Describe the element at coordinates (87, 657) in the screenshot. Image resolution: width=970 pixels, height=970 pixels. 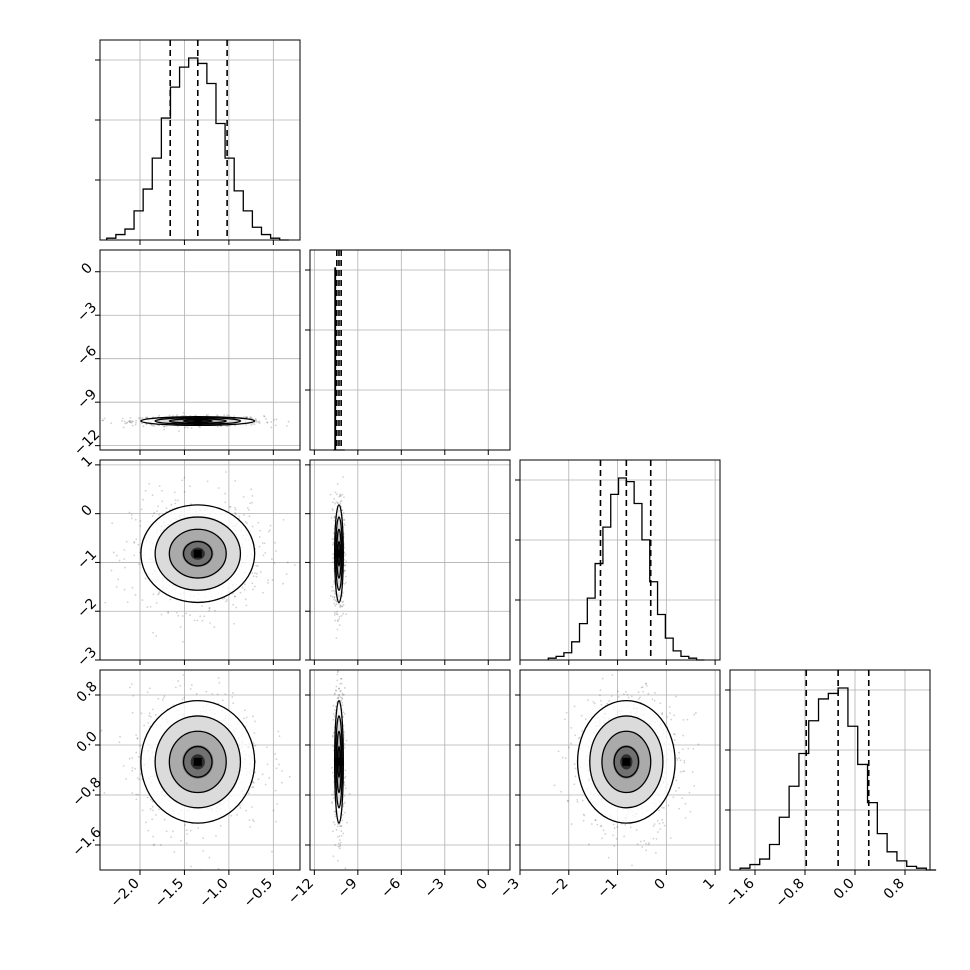
I see `y-tick-label: −3` at that location.